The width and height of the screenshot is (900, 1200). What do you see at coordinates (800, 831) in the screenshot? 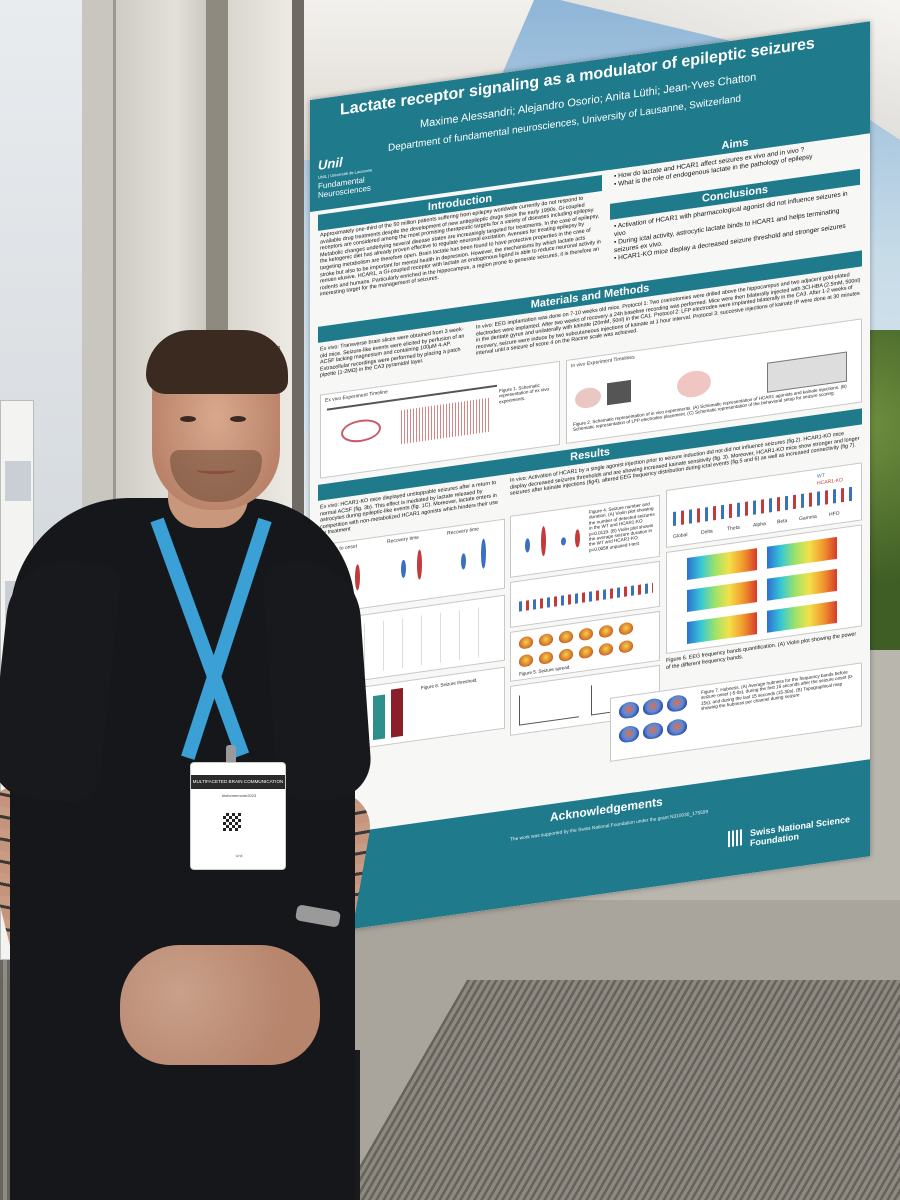
I see `snsf-logo-text: Swiss National Science Foundation` at bounding box center [800, 831].